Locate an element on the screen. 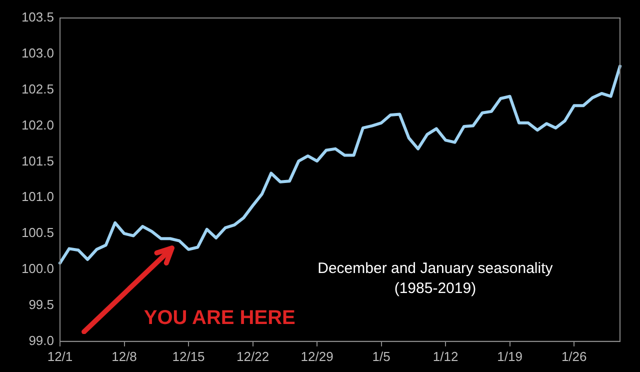 The height and width of the screenshot is (372, 640). y-tick-label: 102.0 is located at coordinates (37, 124).